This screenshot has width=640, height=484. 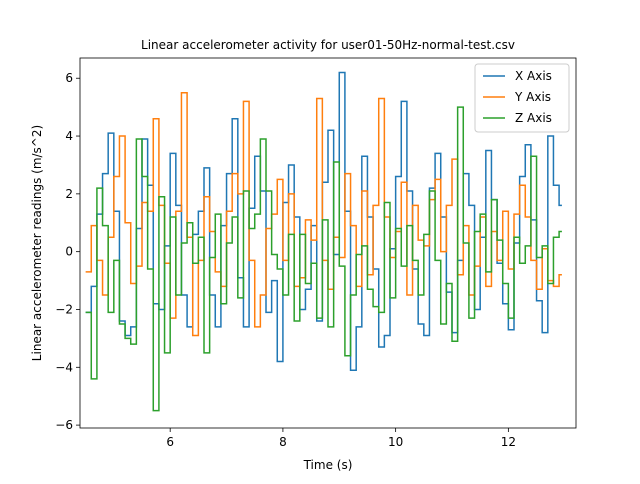 What do you see at coordinates (170, 442) in the screenshot?
I see `x-tick-label: 6` at bounding box center [170, 442].